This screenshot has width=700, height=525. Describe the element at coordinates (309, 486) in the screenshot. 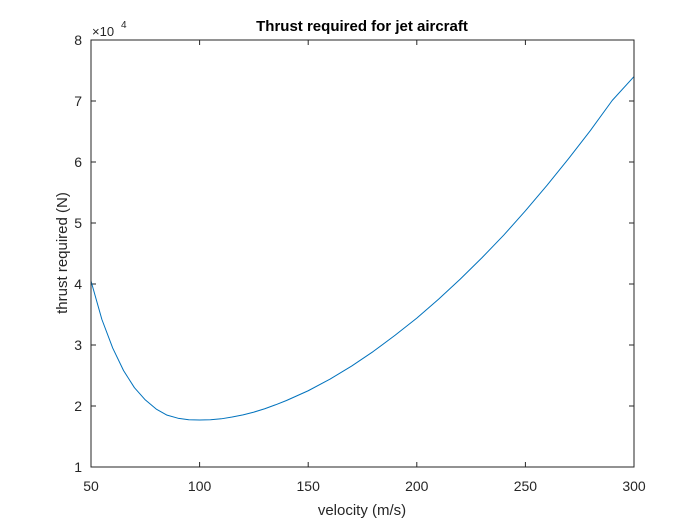

I see `x-tick-label: 150` at that location.